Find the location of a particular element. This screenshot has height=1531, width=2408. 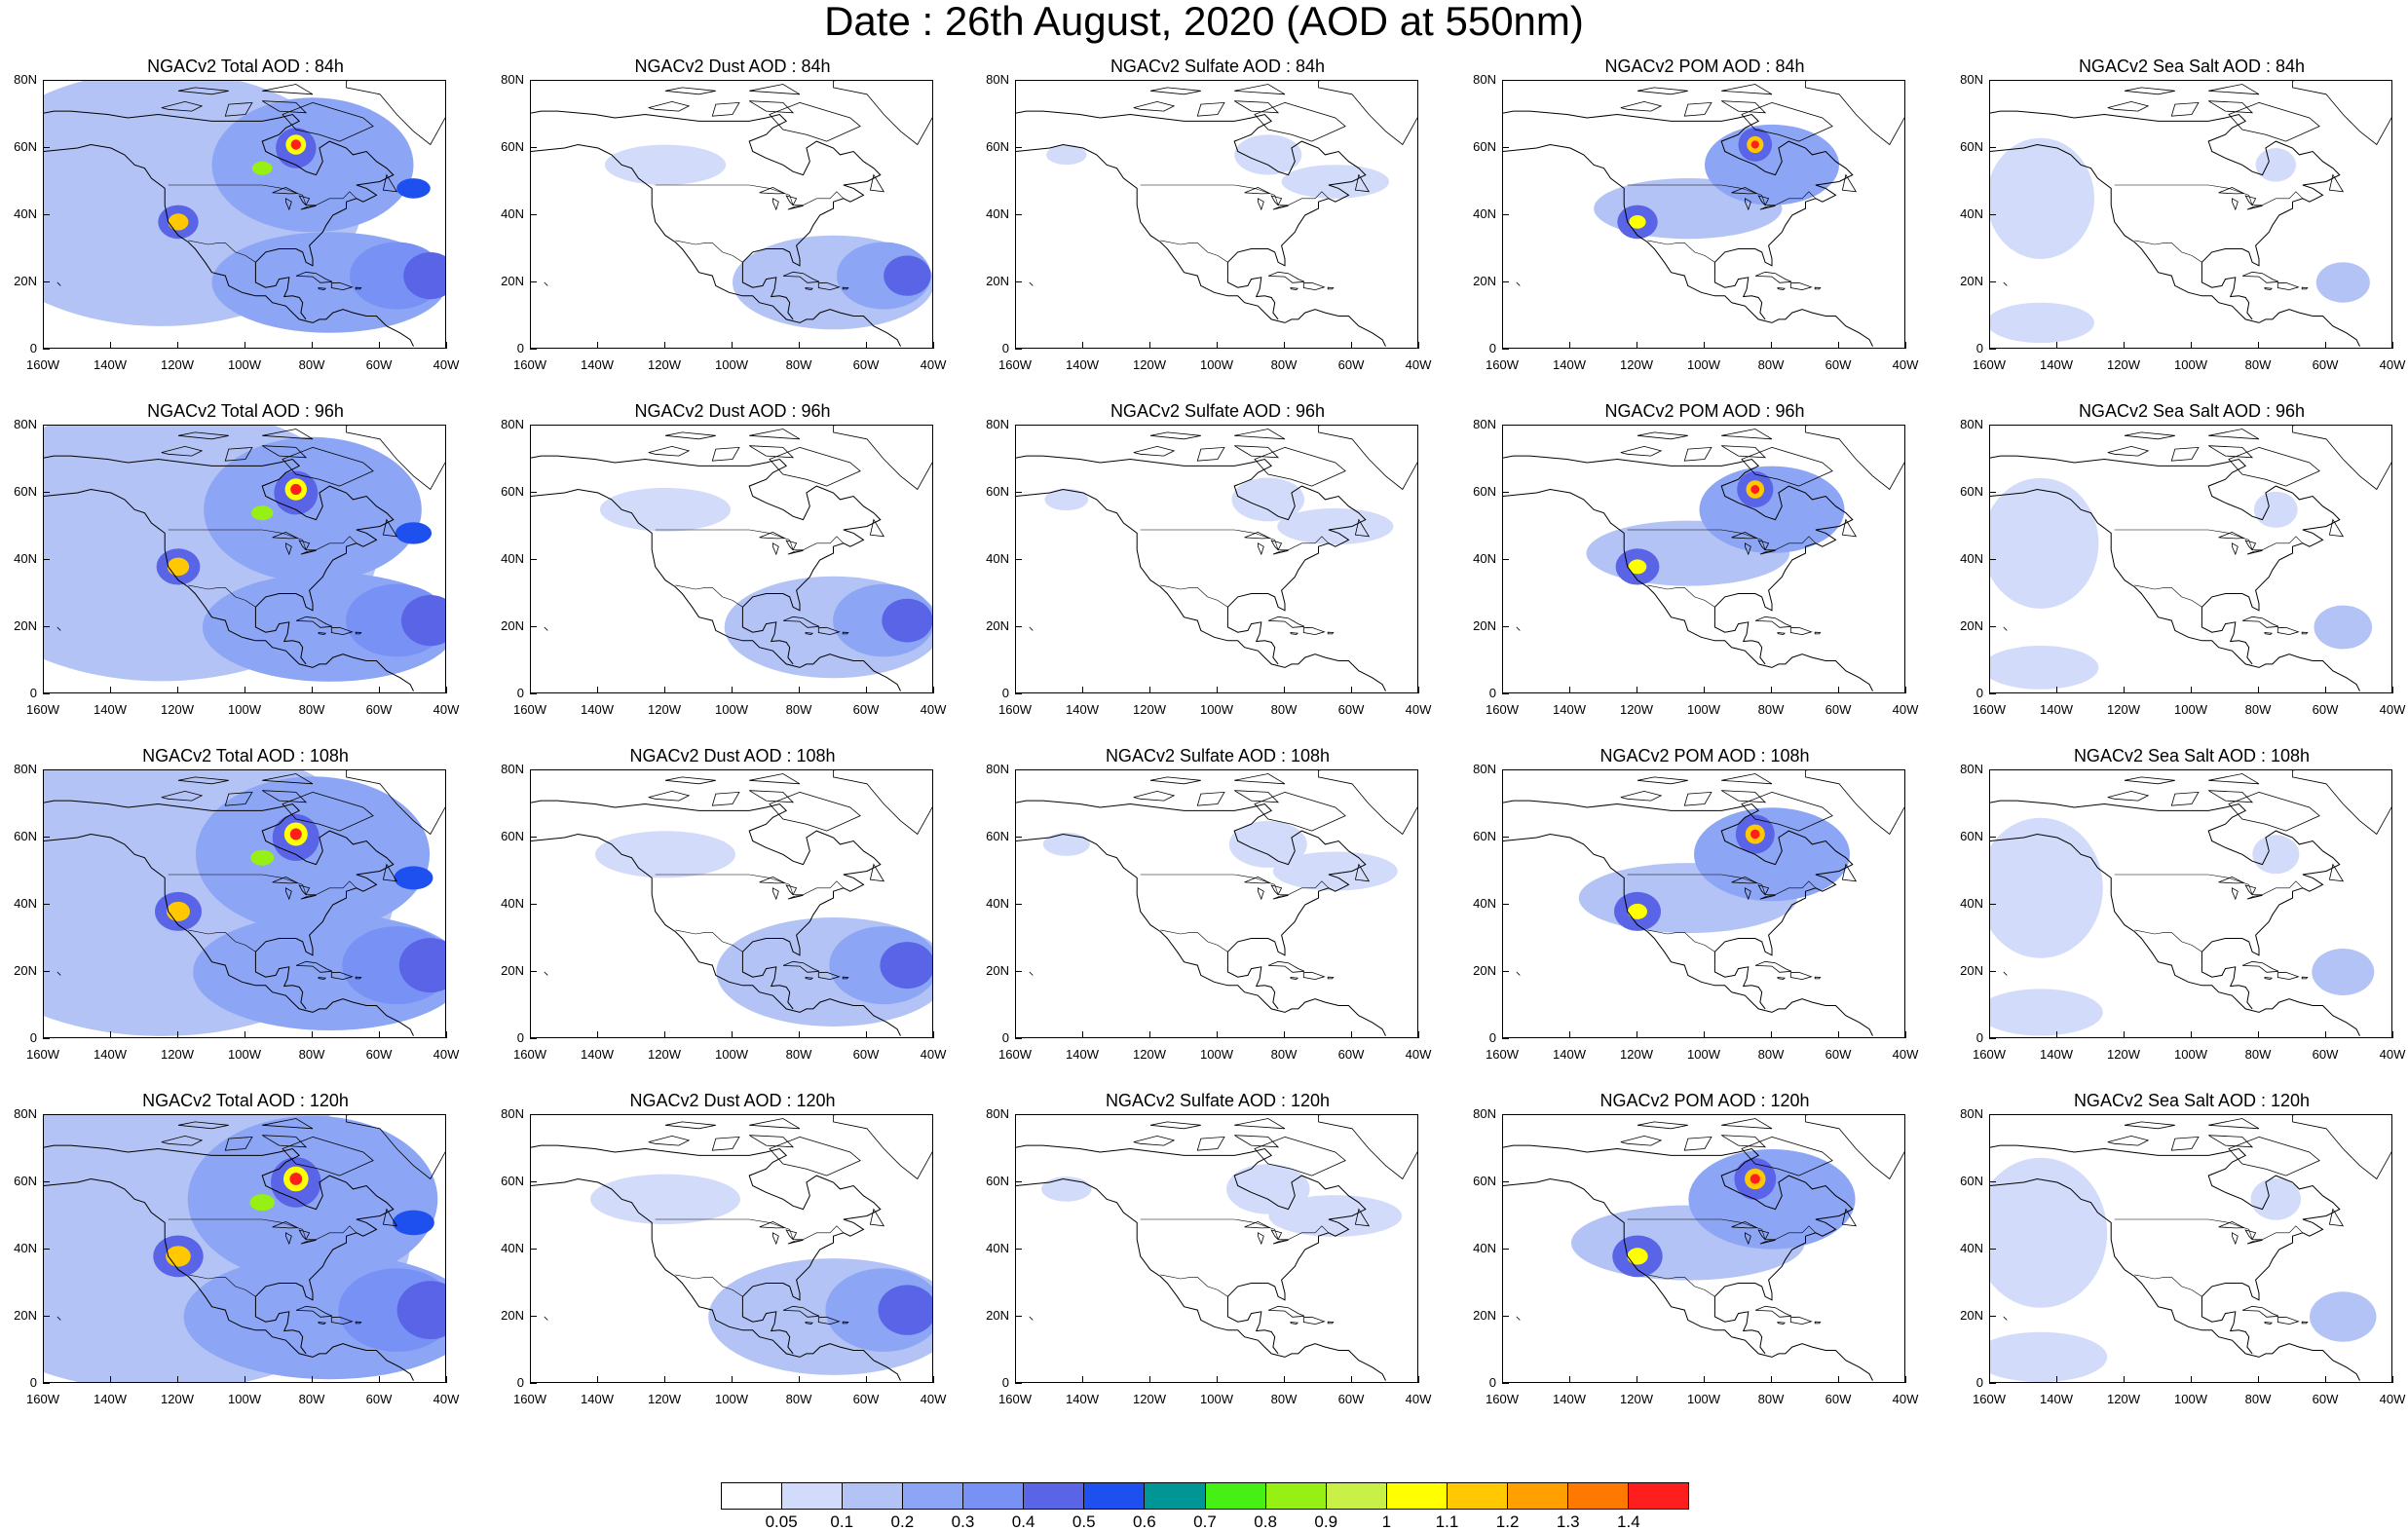

map-svg is located at coordinates (1703, 214).